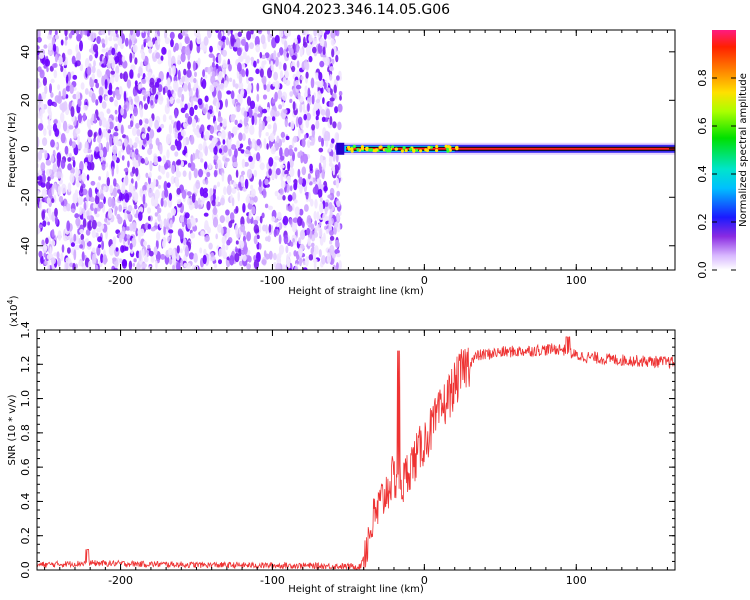  Describe the element at coordinates (356, 10) in the screenshot. I see `figure-title: GN04.2023.346.14.05.G06` at that location.